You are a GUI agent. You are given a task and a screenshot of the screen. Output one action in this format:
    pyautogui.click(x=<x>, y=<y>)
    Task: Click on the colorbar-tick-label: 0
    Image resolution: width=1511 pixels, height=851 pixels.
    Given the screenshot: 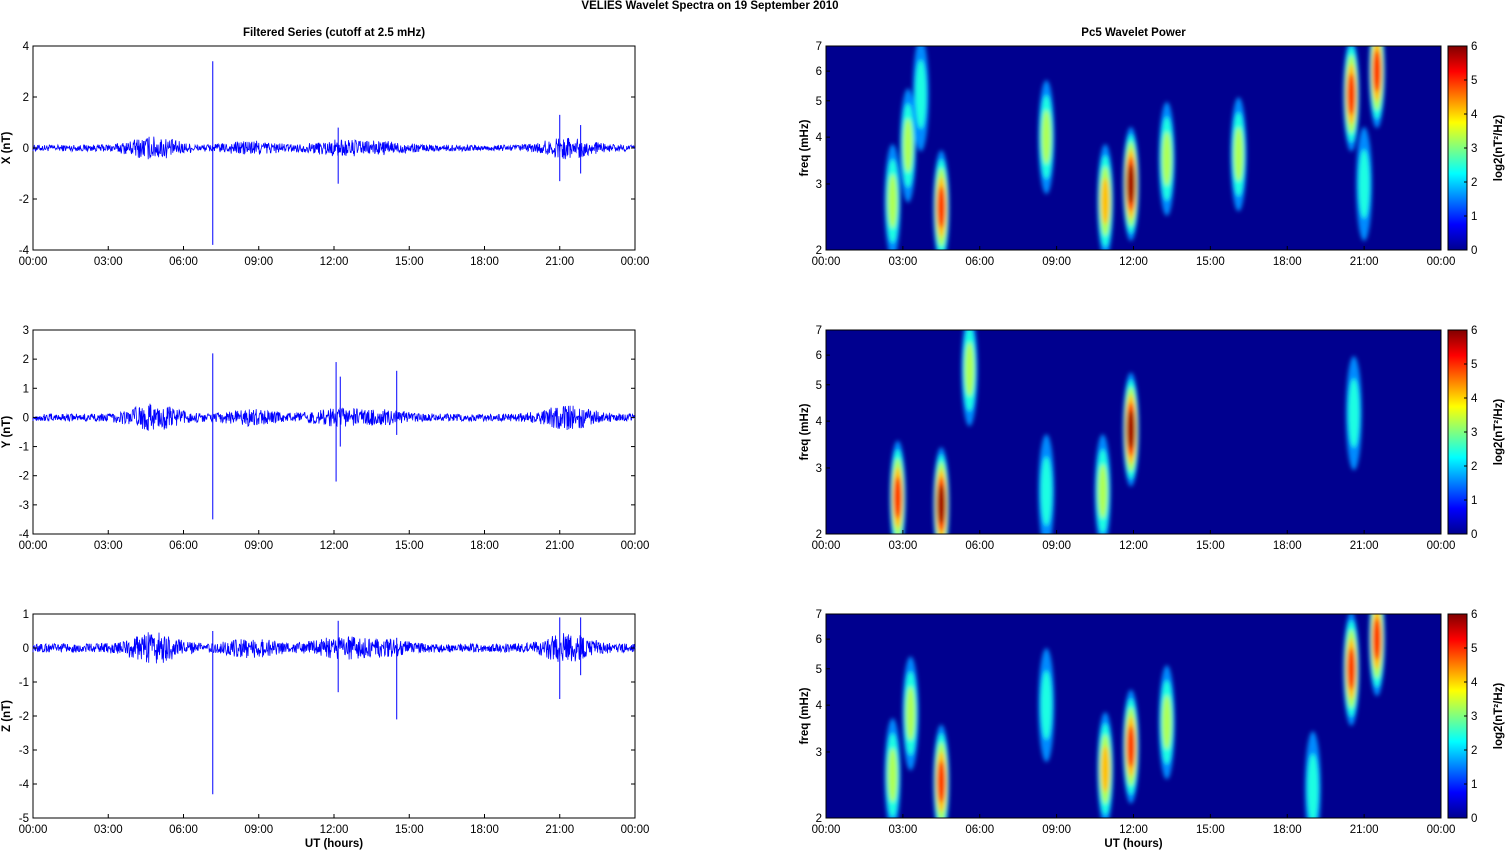 What is the action you would take?
    pyautogui.click(x=1474, y=535)
    